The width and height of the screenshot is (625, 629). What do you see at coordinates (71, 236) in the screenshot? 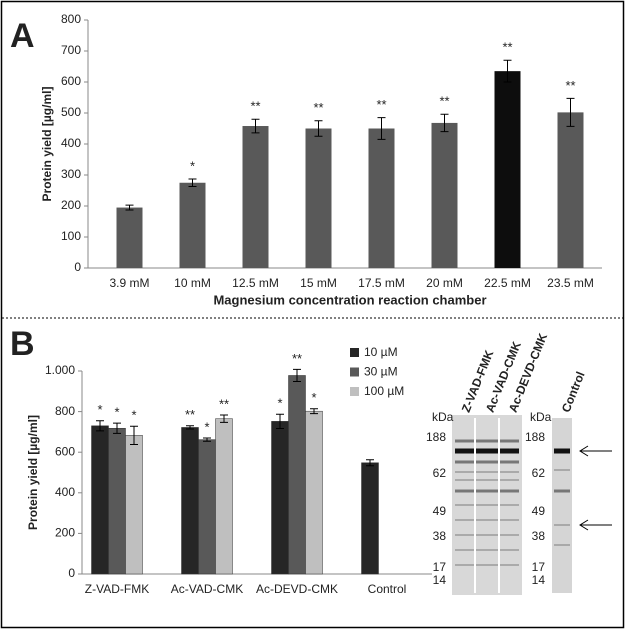
I see `y-tick-label: 100` at bounding box center [71, 236].